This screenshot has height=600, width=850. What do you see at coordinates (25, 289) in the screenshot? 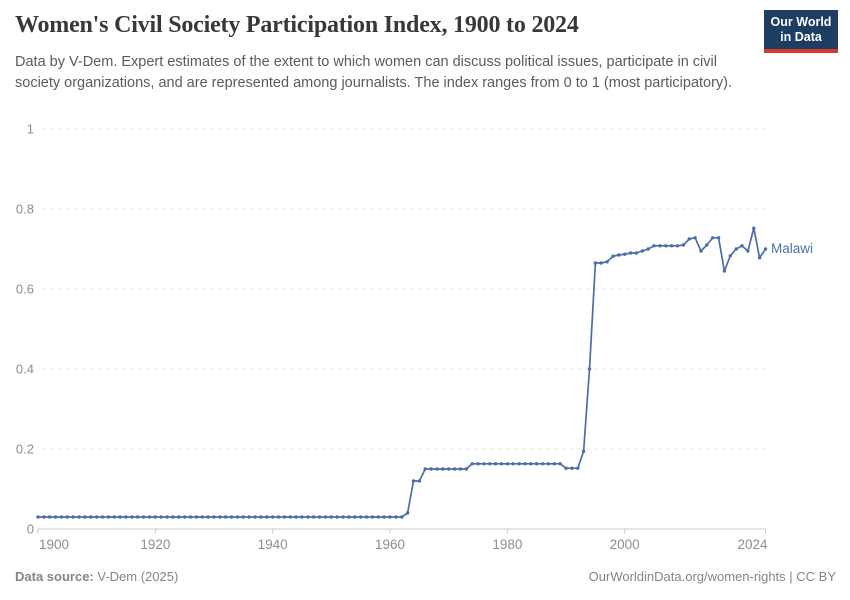
I see `y-axis-tick-label: 0.6` at bounding box center [25, 289].